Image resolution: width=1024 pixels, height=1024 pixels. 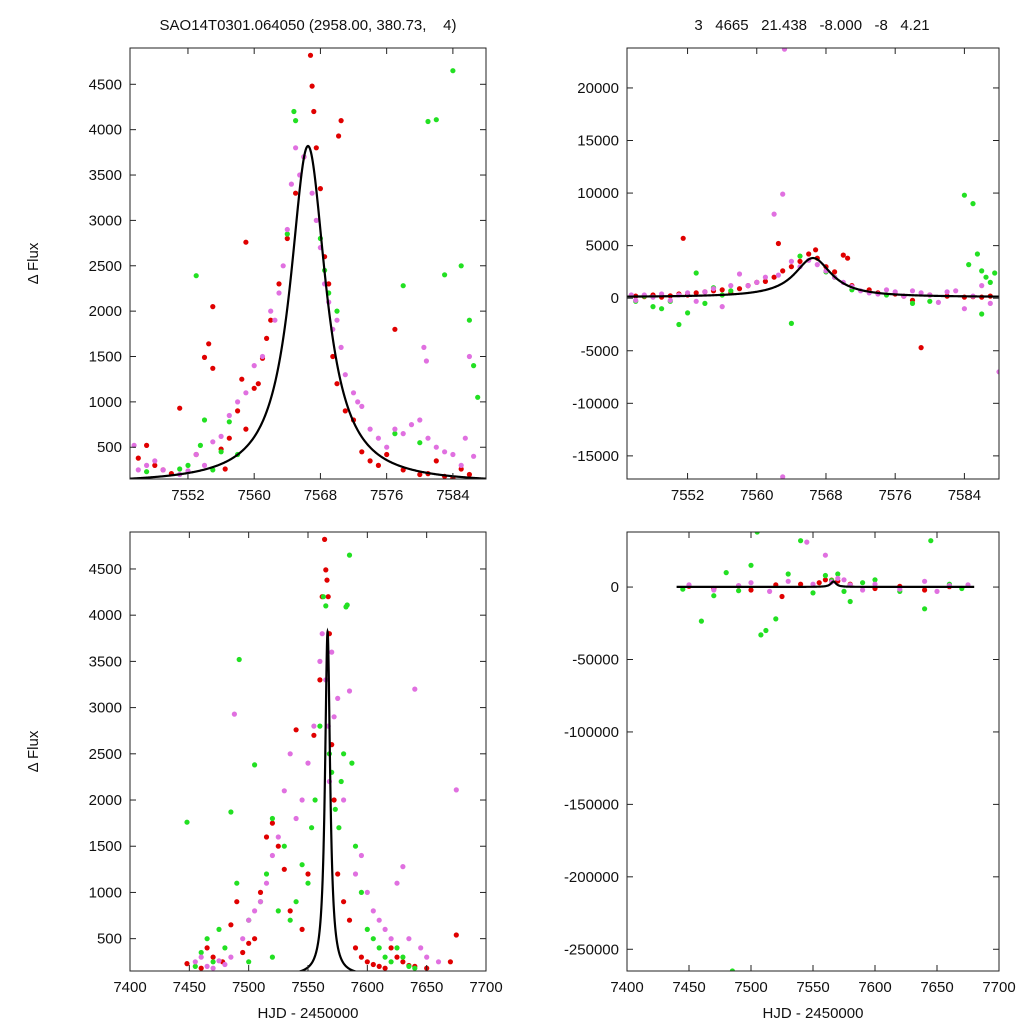 What do you see at coordinates (813, 1013) in the screenshot?
I see `x-axis-label: HJD - 2450000` at bounding box center [813, 1013].